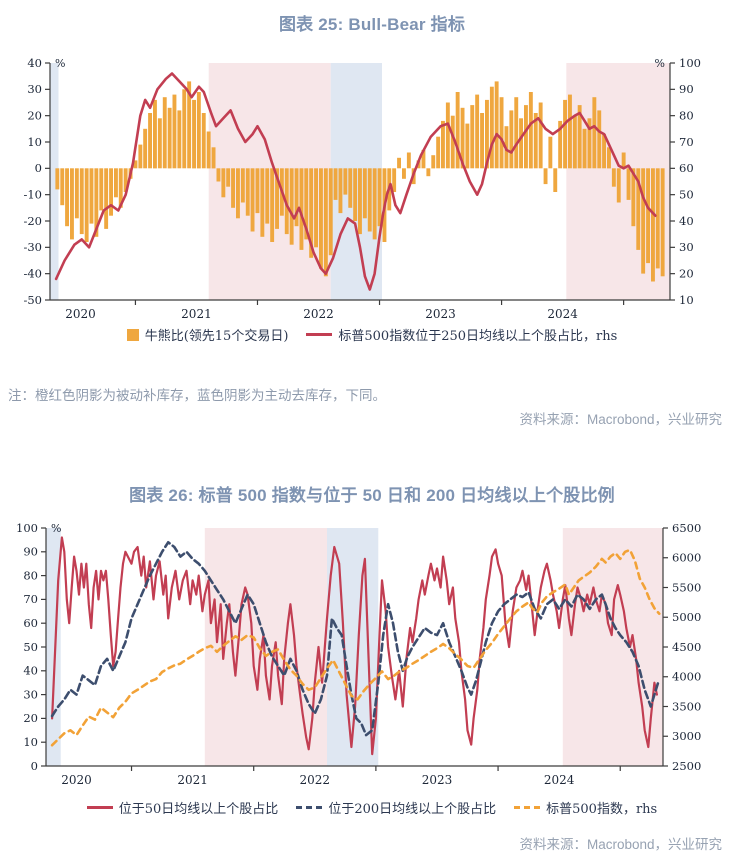 The width and height of the screenshot is (744, 866). Describe the element at coordinates (686, 766) in the screenshot. I see `right-tick-label: 2500` at that location.